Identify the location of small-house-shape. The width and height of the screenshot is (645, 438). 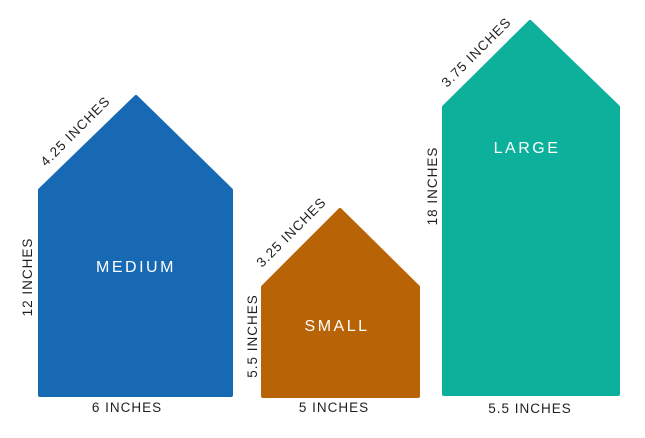
(340, 303).